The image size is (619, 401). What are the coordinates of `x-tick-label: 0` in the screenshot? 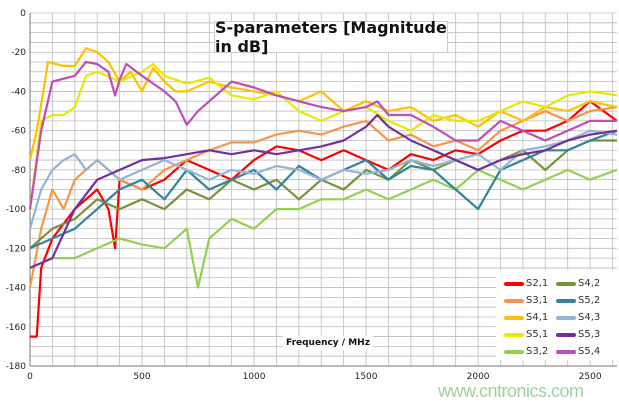 It's located at (30, 377).